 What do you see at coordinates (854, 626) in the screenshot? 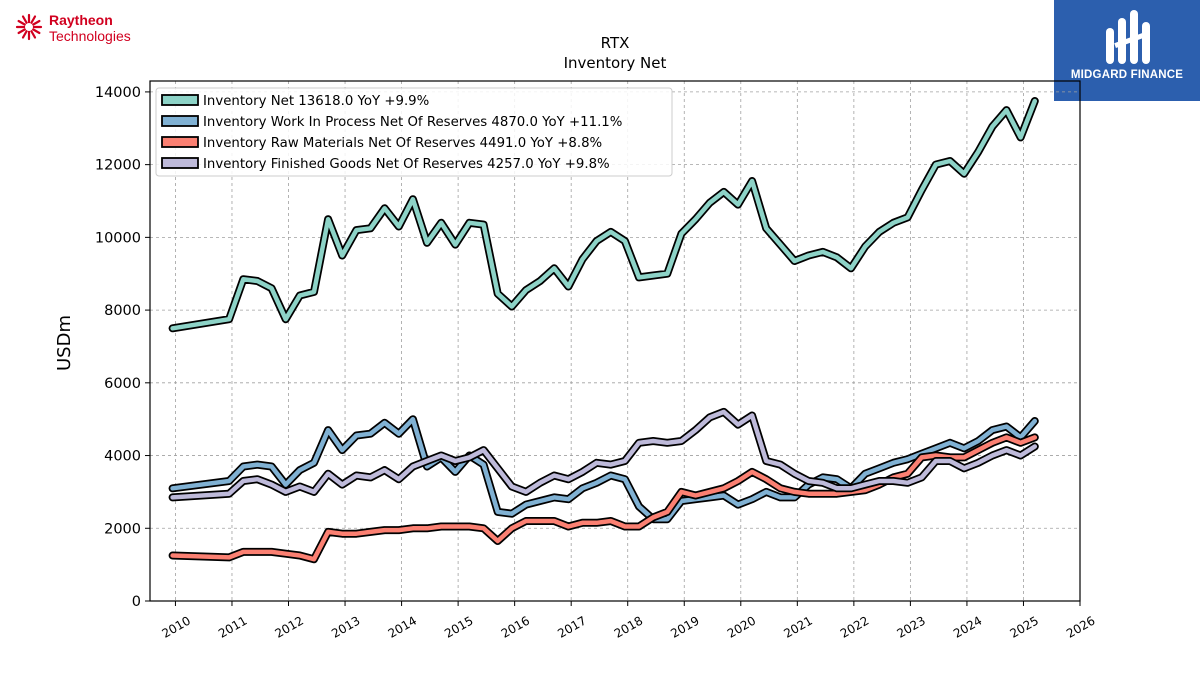
I see `x-tick-label: 2022` at bounding box center [854, 626].